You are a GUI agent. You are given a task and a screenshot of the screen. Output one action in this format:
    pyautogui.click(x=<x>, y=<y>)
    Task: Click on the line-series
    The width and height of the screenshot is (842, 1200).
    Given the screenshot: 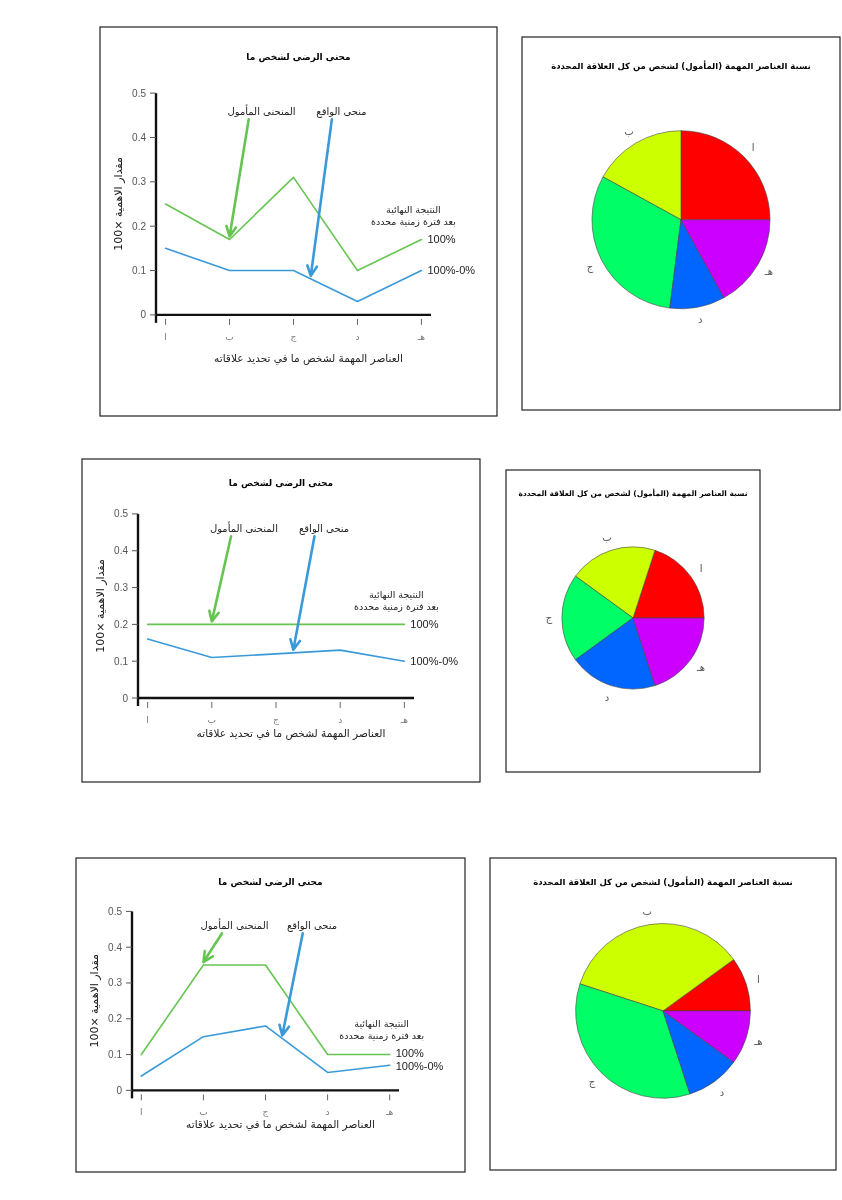 What is the action you would take?
    pyautogui.click(x=276, y=650)
    